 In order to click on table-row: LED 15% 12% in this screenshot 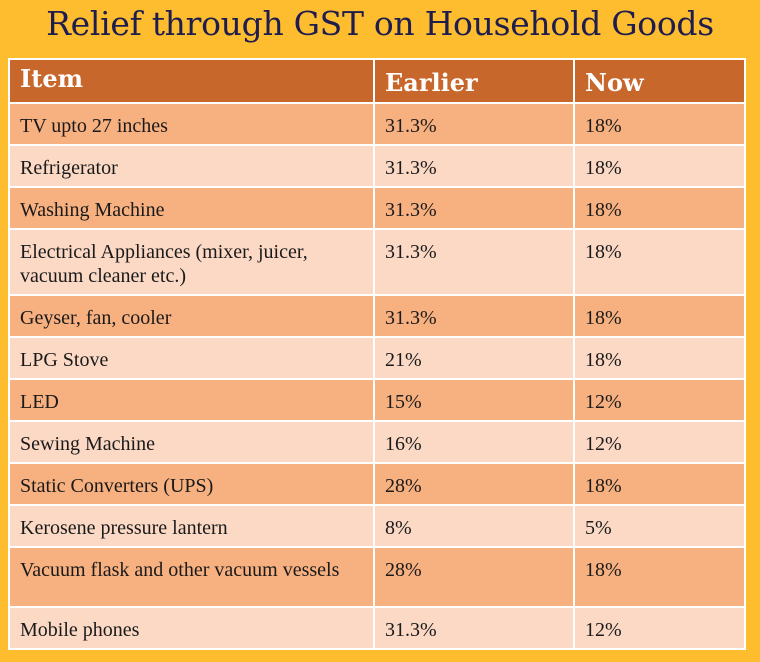, I will do `click(377, 400)`.